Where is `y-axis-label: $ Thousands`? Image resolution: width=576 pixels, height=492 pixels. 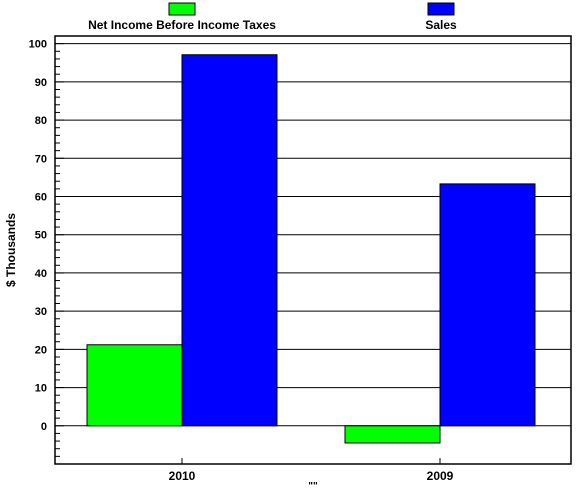 y-axis-label: $ Thousands is located at coordinates (11, 250).